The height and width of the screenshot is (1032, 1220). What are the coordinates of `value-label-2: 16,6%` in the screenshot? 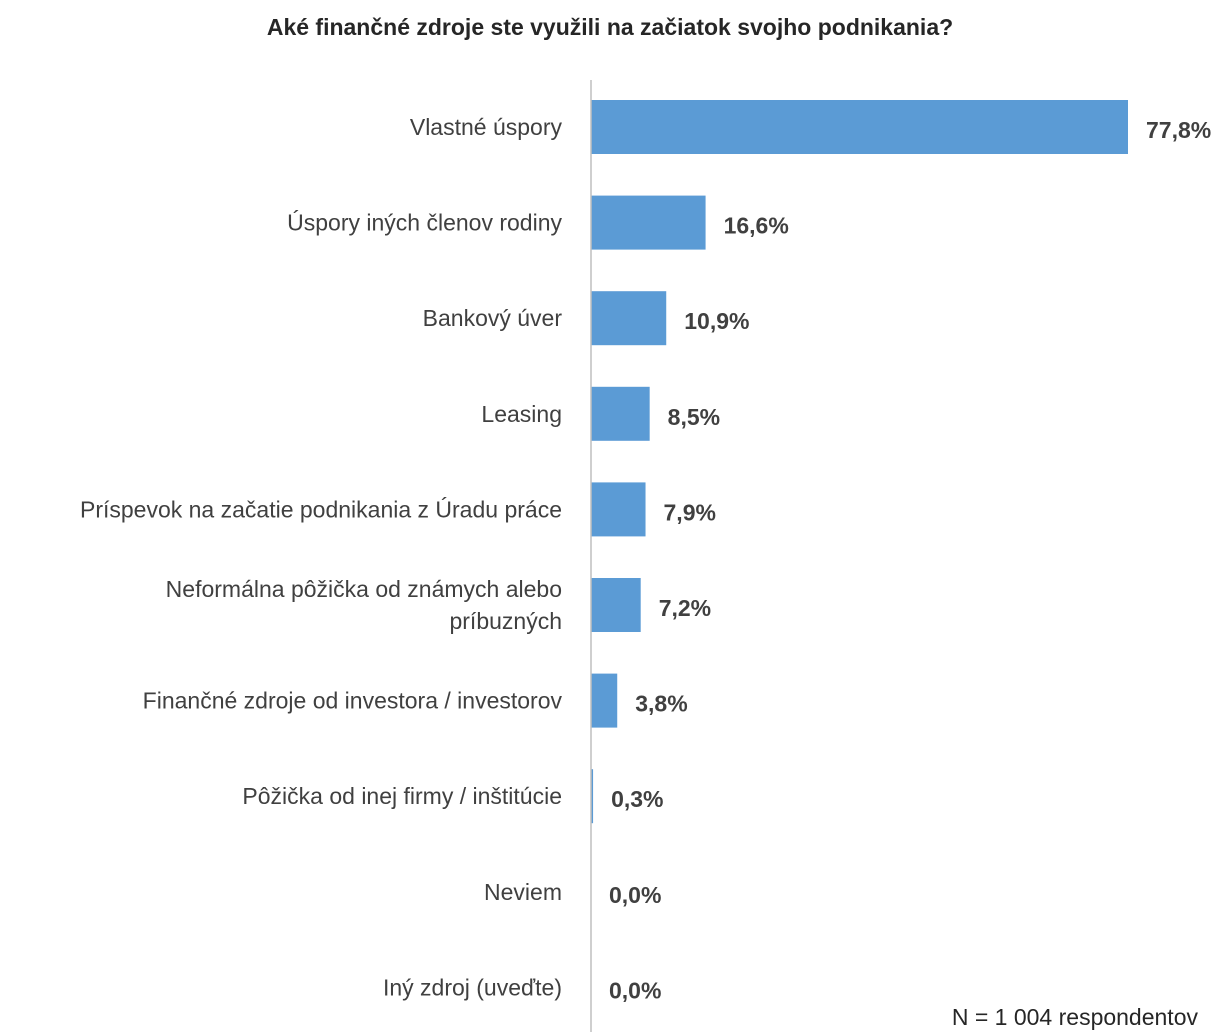 It's located at (756, 226).